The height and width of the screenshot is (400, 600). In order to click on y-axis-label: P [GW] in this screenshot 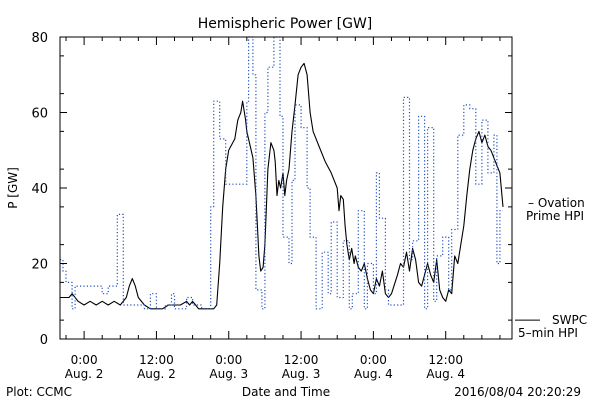, I will do `click(13, 188)`.